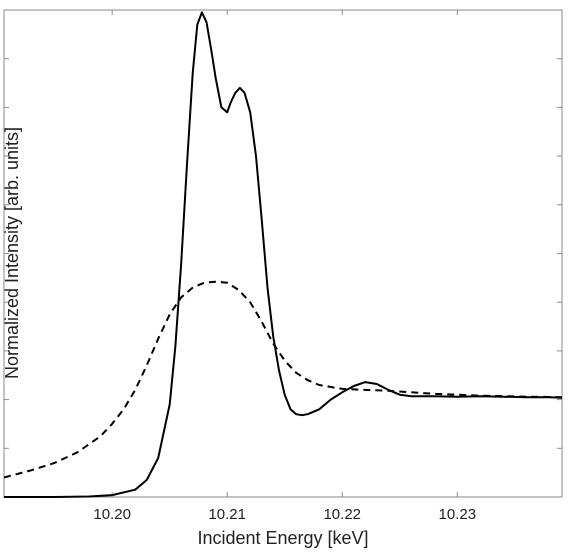  Describe the element at coordinates (227, 514) in the screenshot. I see `x-tick-label: 10.21` at that location.